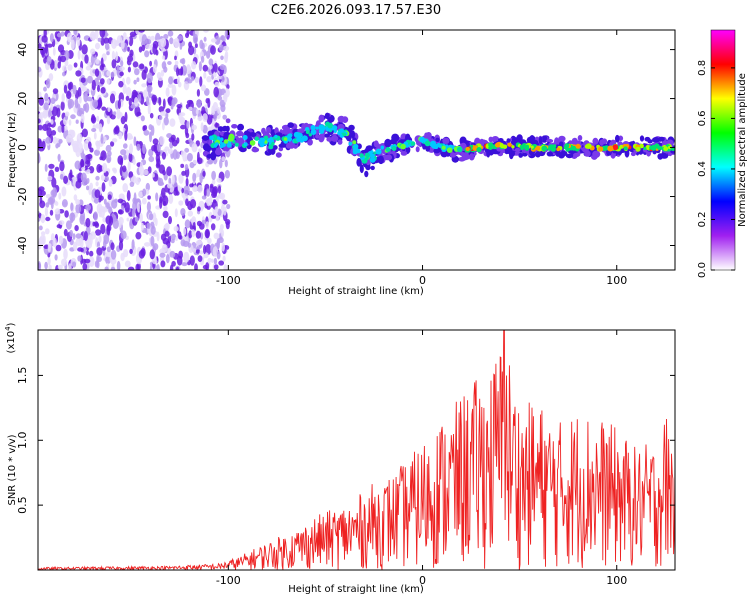  Describe the element at coordinates (22, 505) in the screenshot. I see `y-tick-label: 0.5` at that location.